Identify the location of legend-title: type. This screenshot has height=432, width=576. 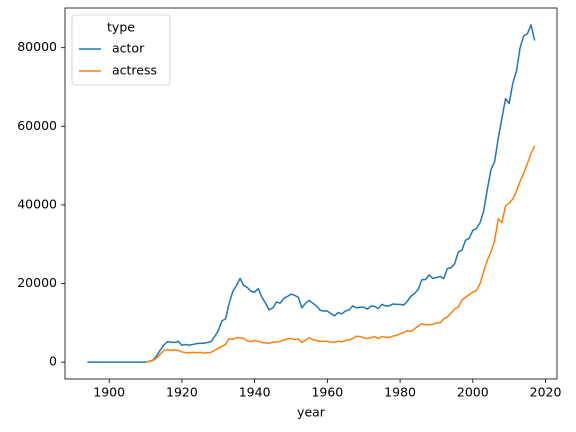
(121, 27).